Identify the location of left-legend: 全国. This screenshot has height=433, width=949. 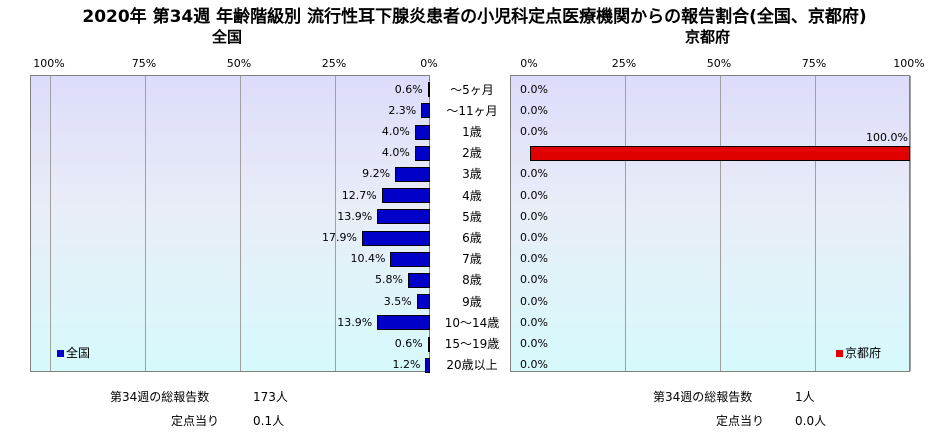
(73, 352).